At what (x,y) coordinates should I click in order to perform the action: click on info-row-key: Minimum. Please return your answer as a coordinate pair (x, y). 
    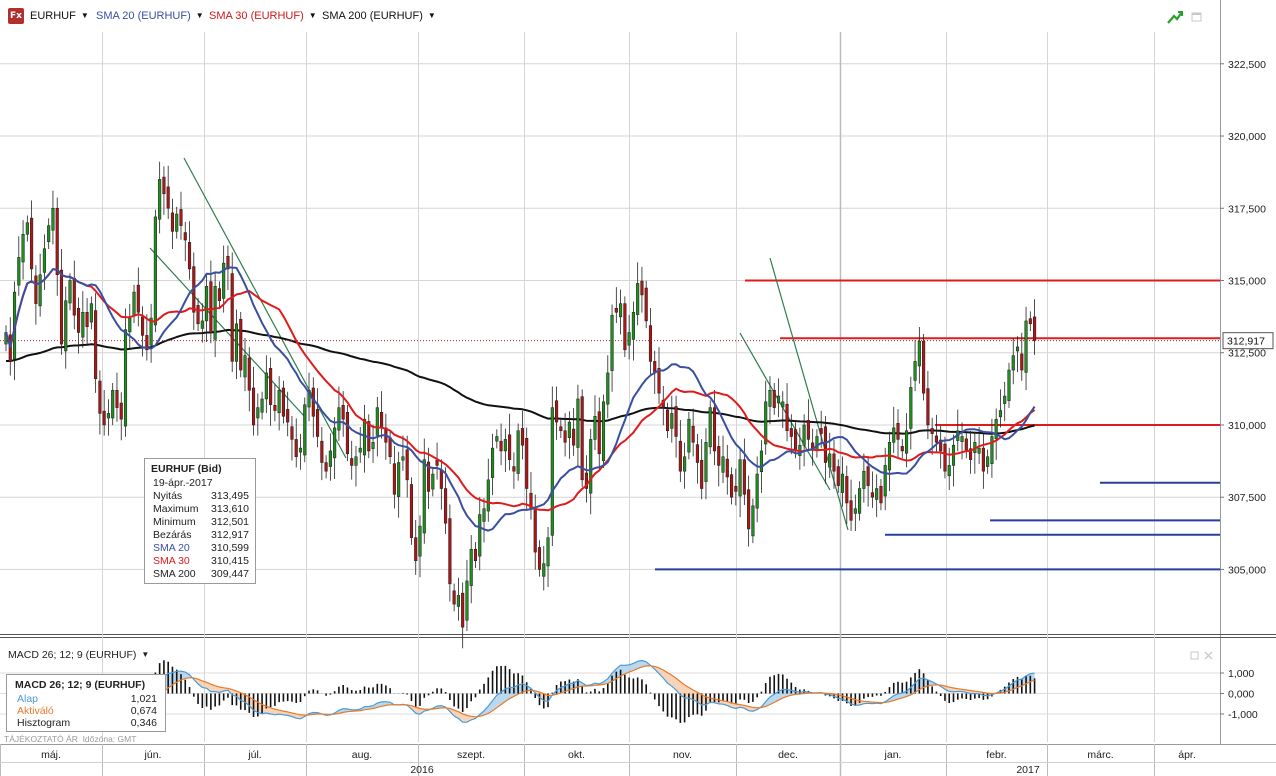
    Looking at the image, I should click on (174, 522).